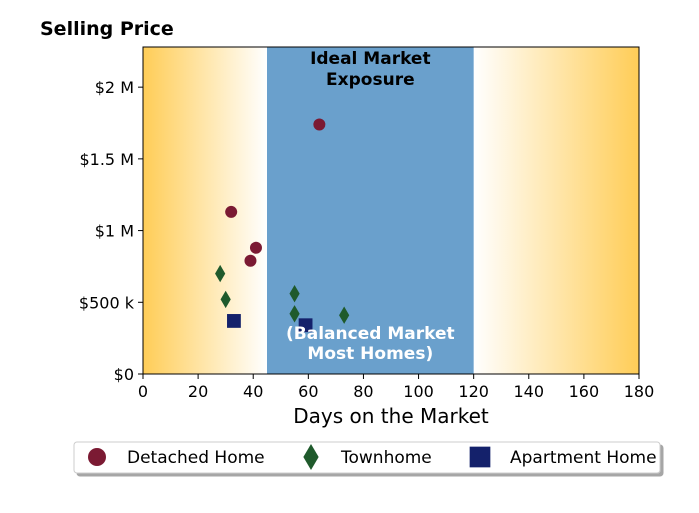 The width and height of the screenshot is (699, 513). I want to click on y-tick-label: $1.5 M, so click(106, 159).